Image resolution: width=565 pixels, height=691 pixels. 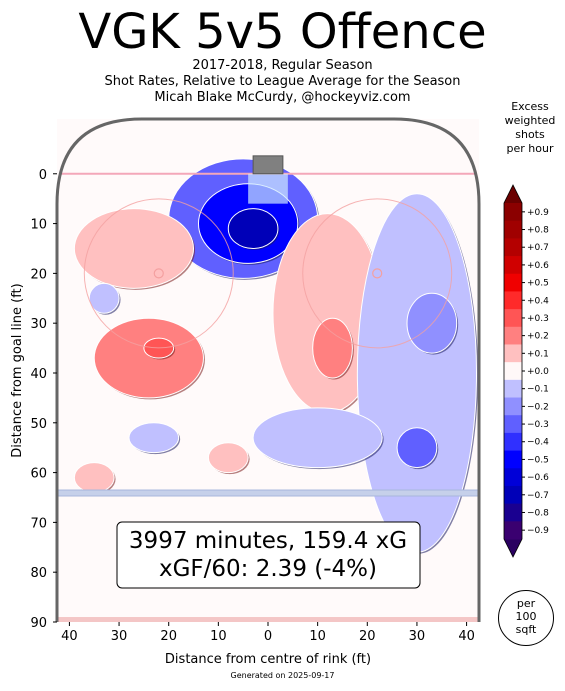 What do you see at coordinates (38, 324) in the screenshot?
I see `y-tick-label: 30` at bounding box center [38, 324].